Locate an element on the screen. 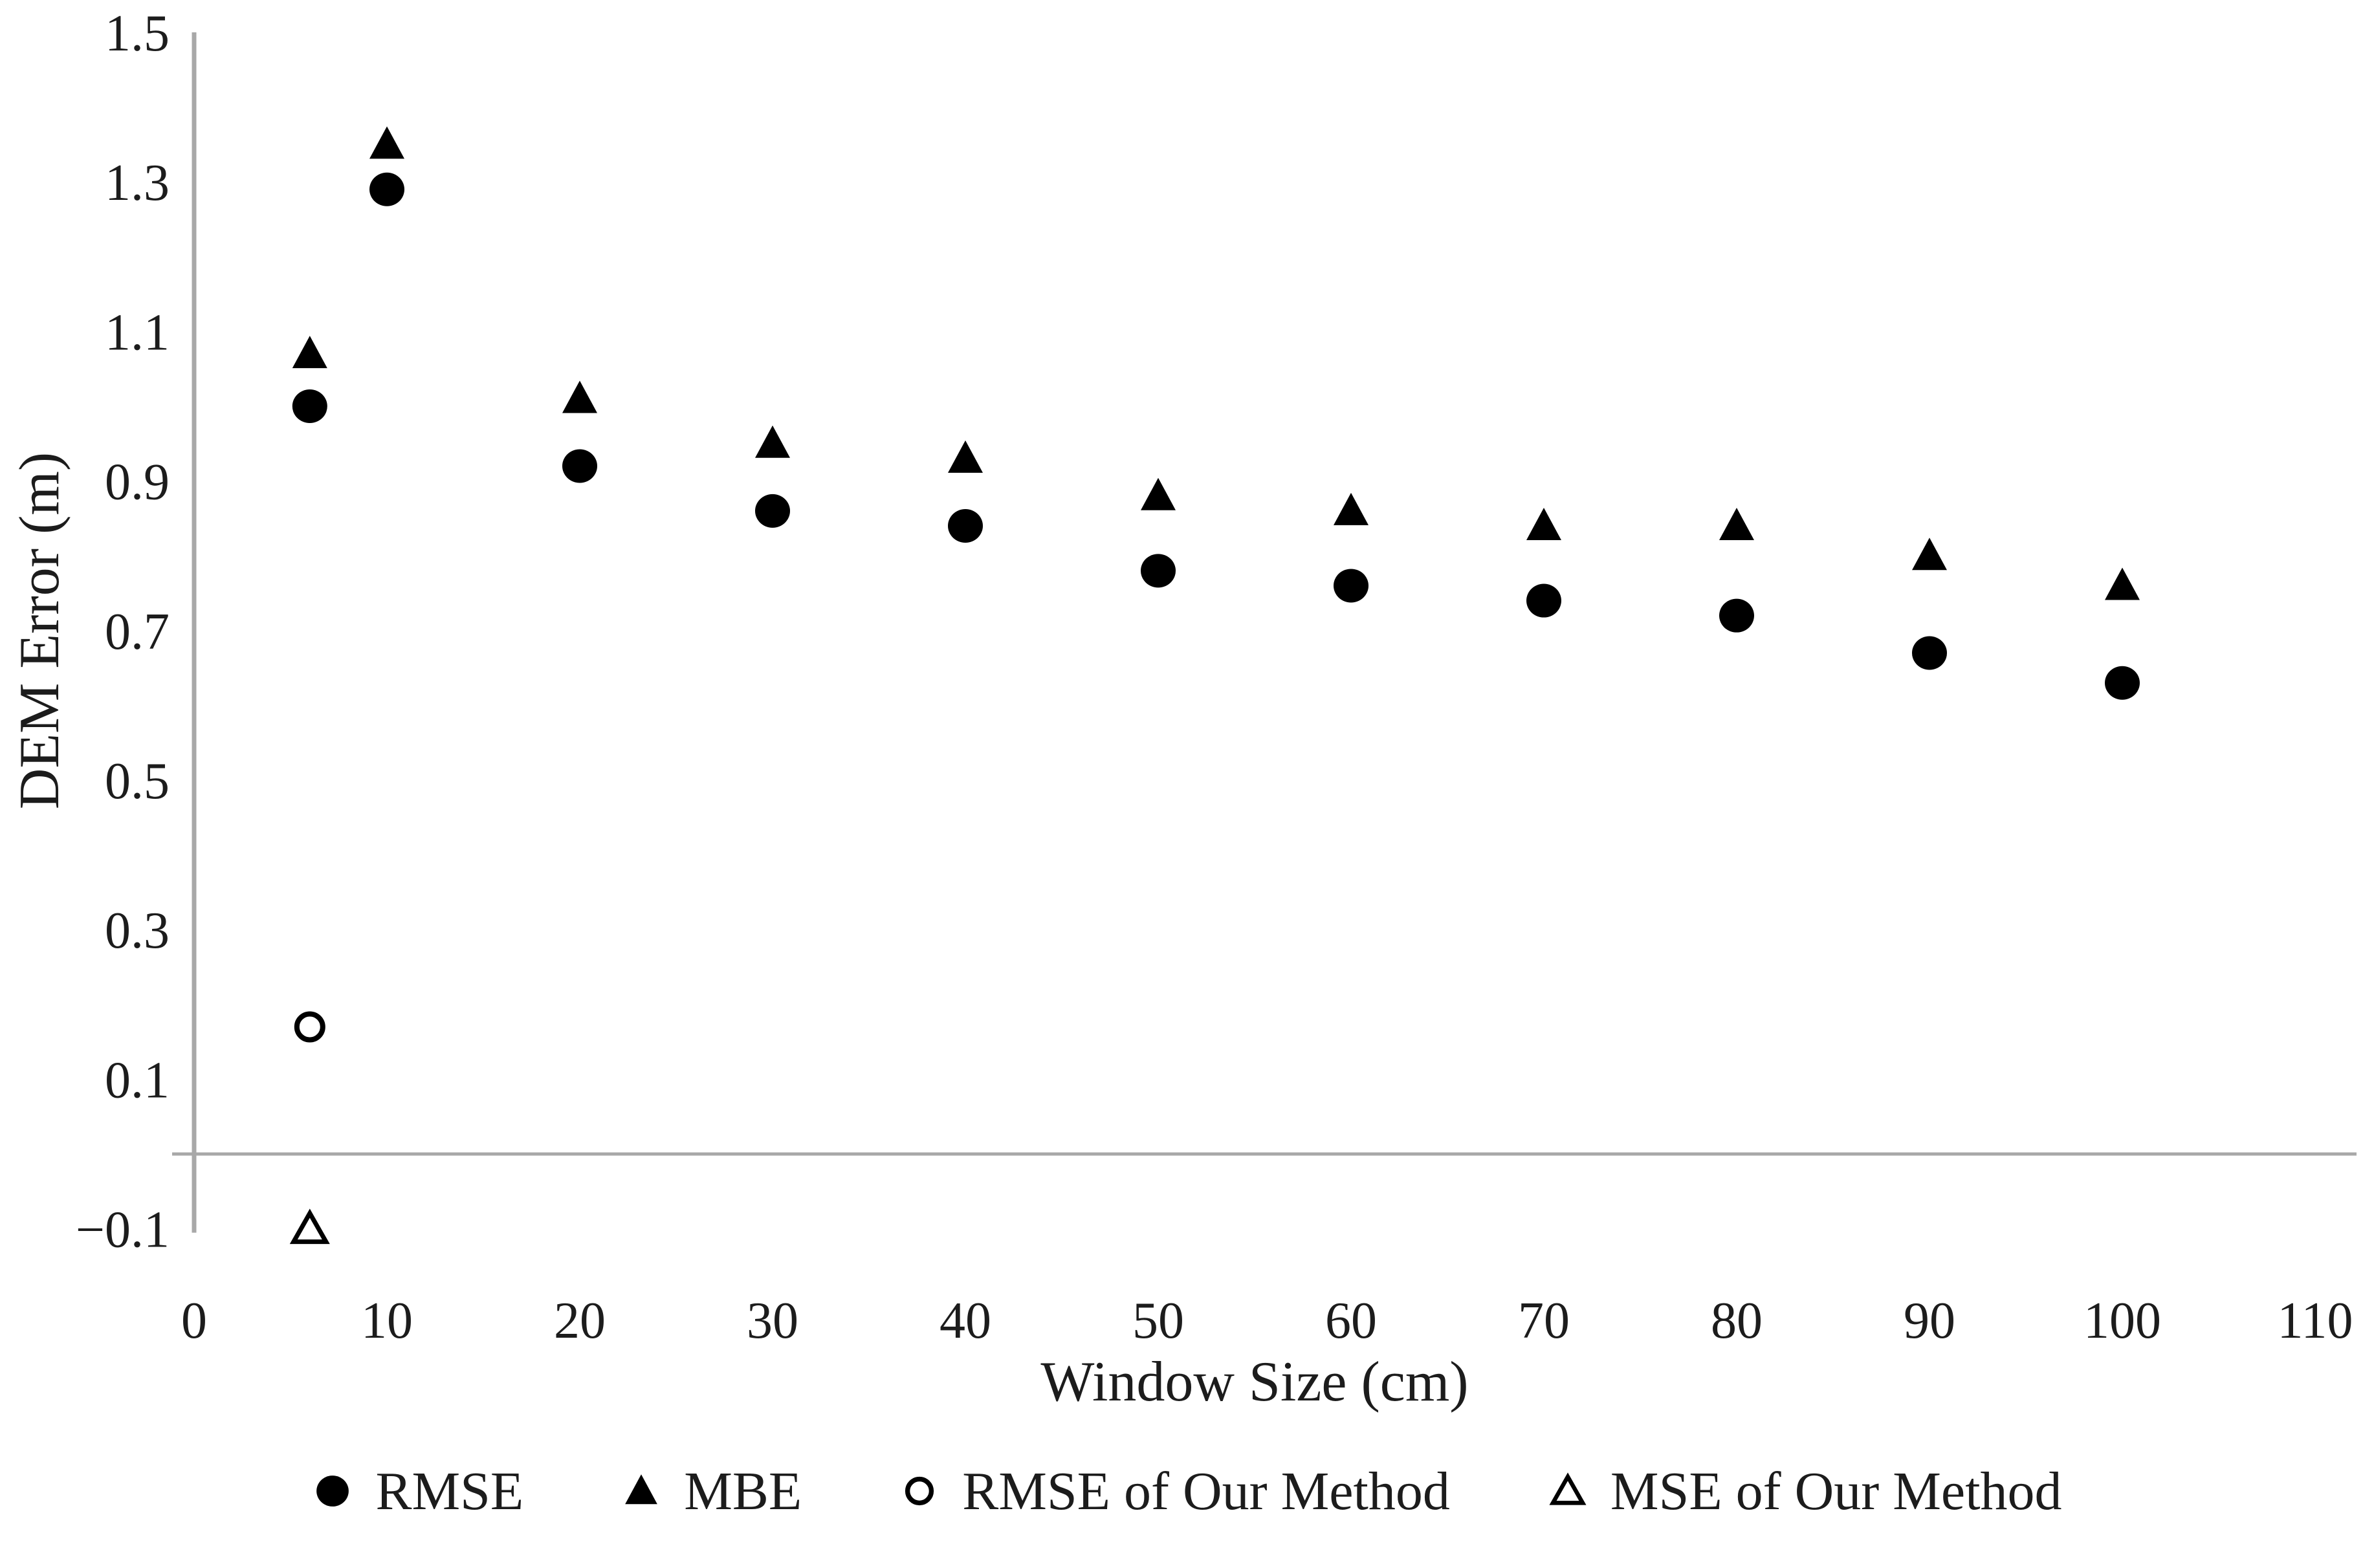  y-tick-label: 0.3 is located at coordinates (137, 930).